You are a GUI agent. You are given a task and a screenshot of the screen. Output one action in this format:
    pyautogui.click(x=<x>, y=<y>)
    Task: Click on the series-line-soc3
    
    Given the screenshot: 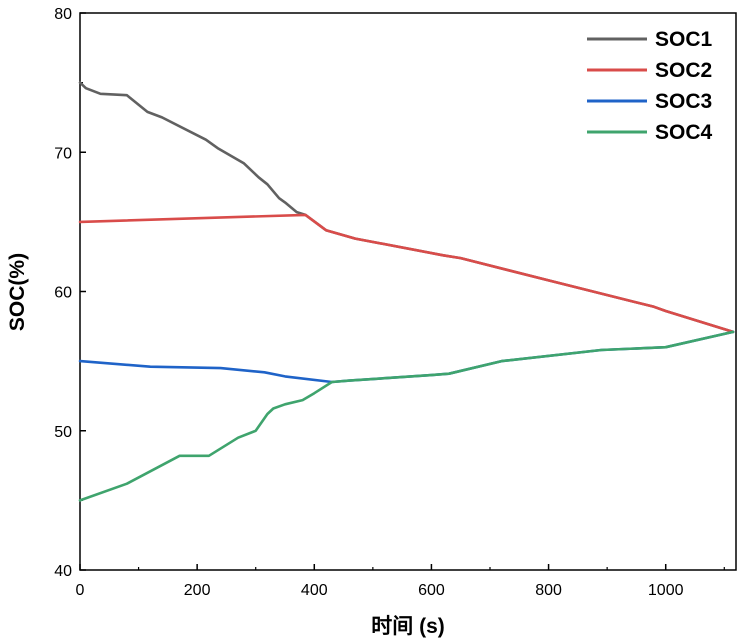 What is the action you would take?
    pyautogui.click(x=406, y=357)
    